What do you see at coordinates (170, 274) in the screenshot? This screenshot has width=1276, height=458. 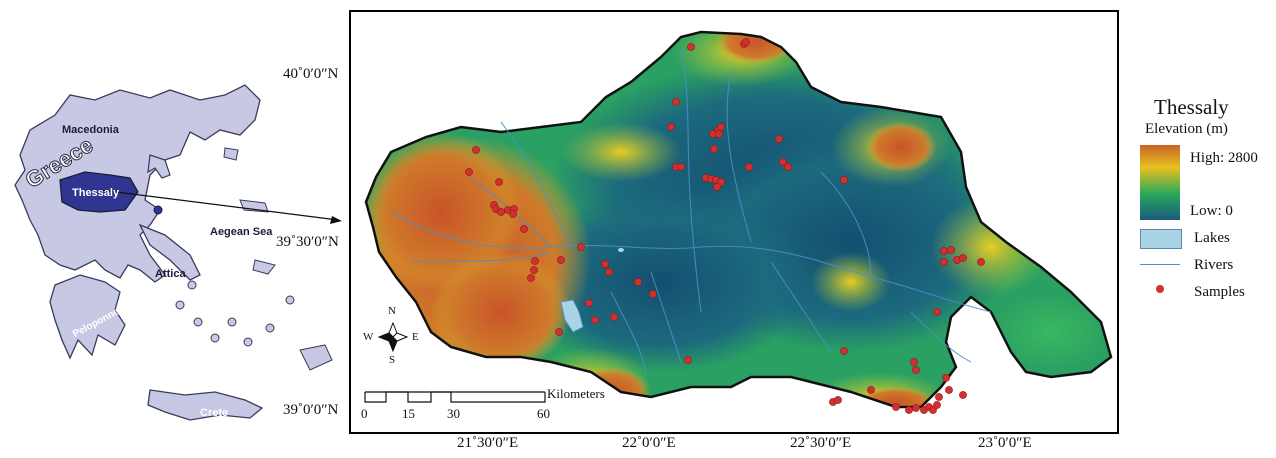 I see `label-attica: Attica` at bounding box center [170, 274].